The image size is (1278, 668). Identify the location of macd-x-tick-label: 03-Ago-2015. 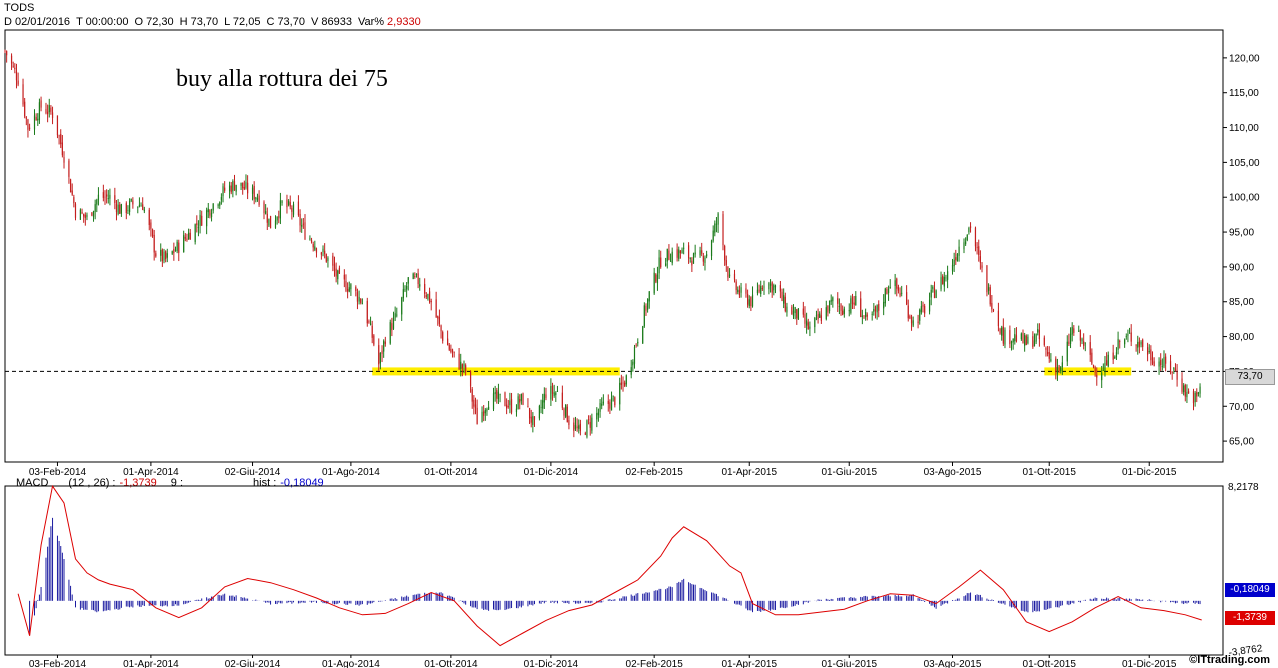
(953, 663).